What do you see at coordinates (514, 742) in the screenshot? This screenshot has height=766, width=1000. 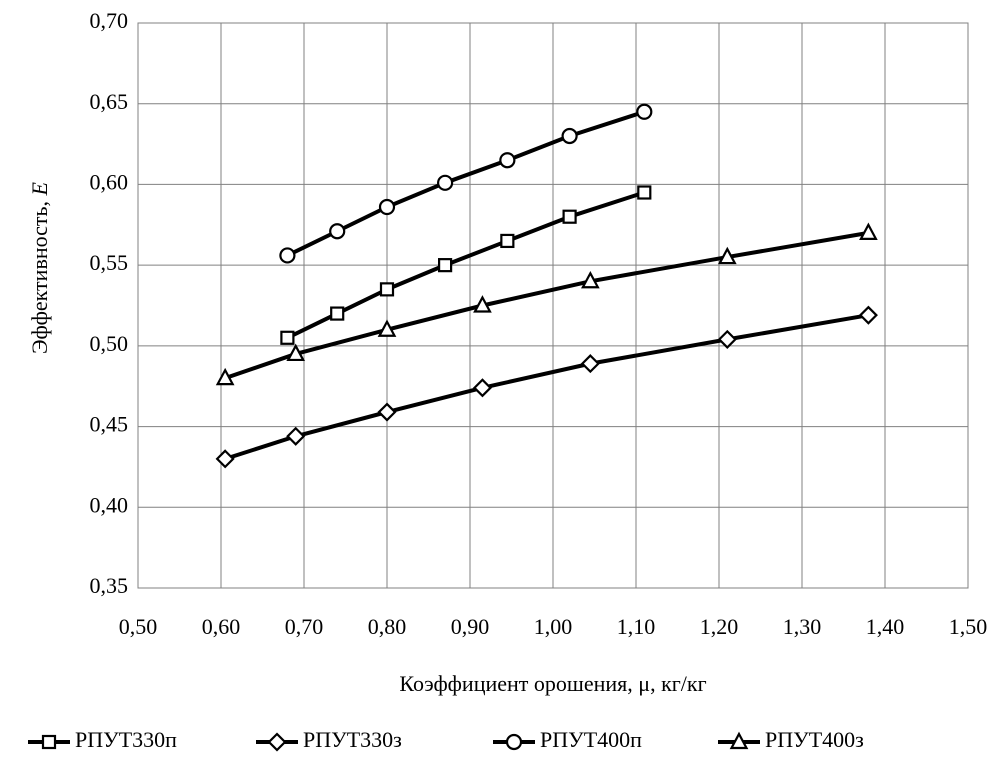 I see `circle-icon` at bounding box center [514, 742].